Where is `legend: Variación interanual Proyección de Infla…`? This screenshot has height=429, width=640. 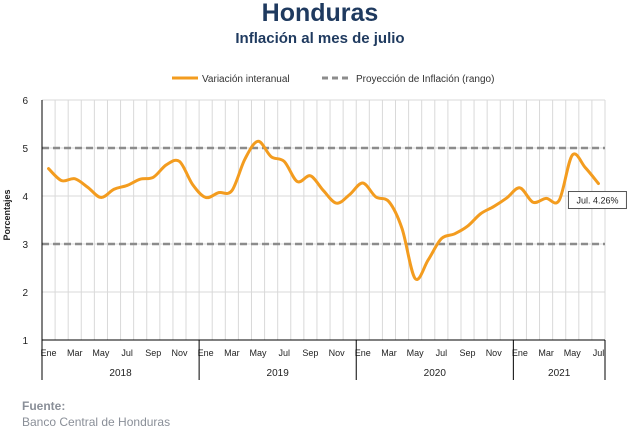 legend: Variación interanual Proyección de Infla… is located at coordinates (333, 79).